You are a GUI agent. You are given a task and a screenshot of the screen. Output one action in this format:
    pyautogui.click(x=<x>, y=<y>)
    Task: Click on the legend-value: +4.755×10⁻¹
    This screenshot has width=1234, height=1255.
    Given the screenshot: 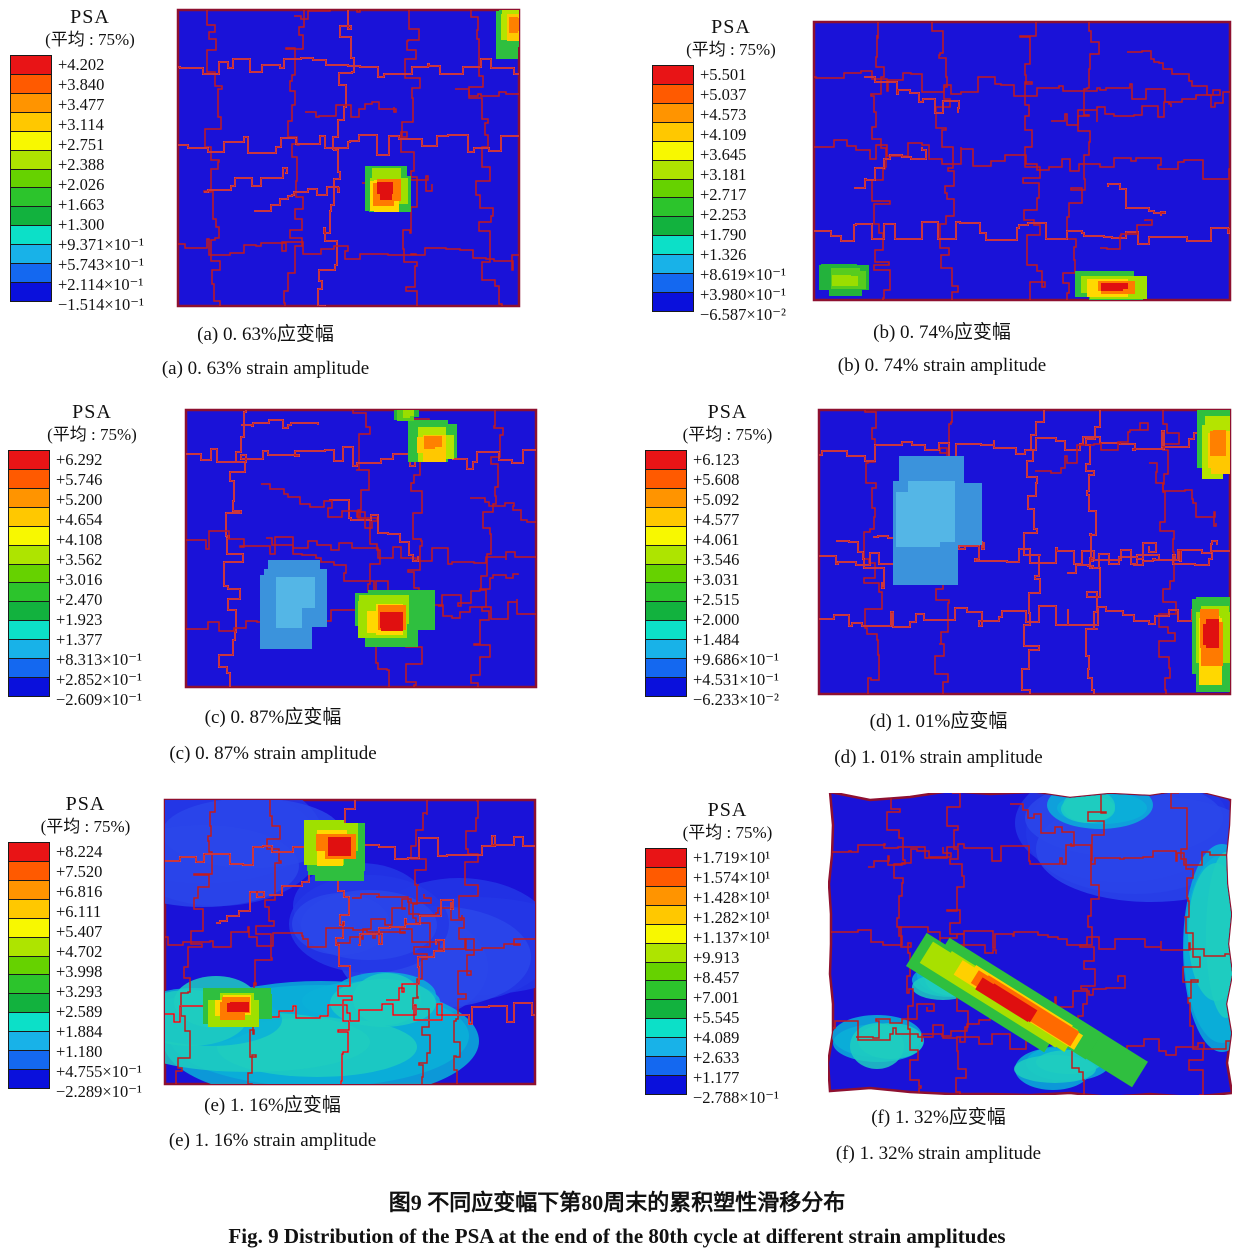 What is the action you would take?
    pyautogui.click(x=99, y=1071)
    